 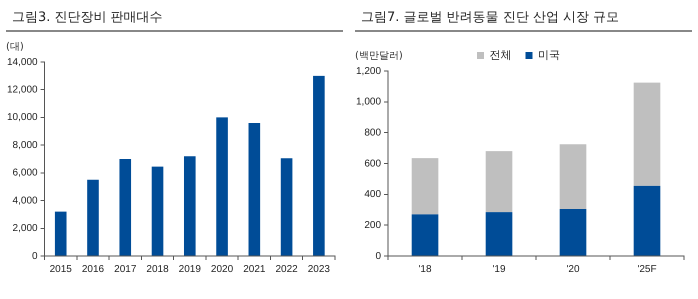 I want to click on chart-title: 그림3. 진단장비 판매대수, so click(x=174, y=16).